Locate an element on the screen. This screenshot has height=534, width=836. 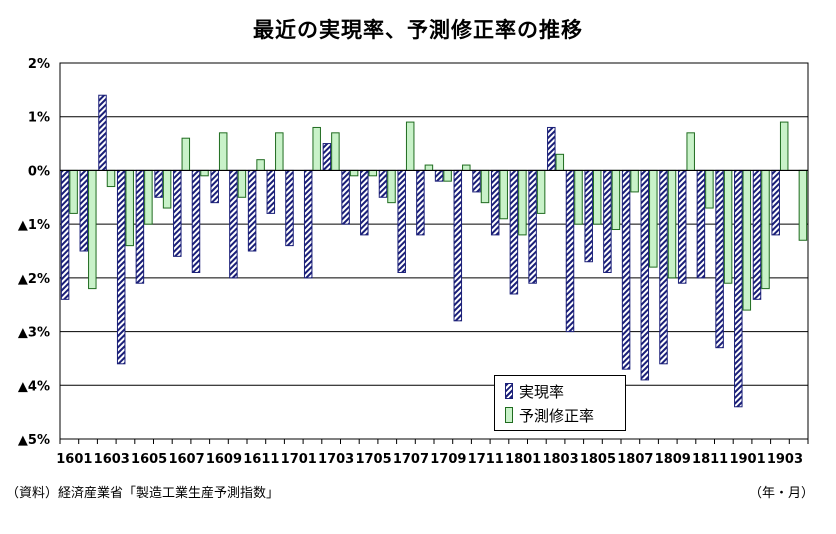
x-tick-label-1601: 1601 is located at coordinates (74, 459).